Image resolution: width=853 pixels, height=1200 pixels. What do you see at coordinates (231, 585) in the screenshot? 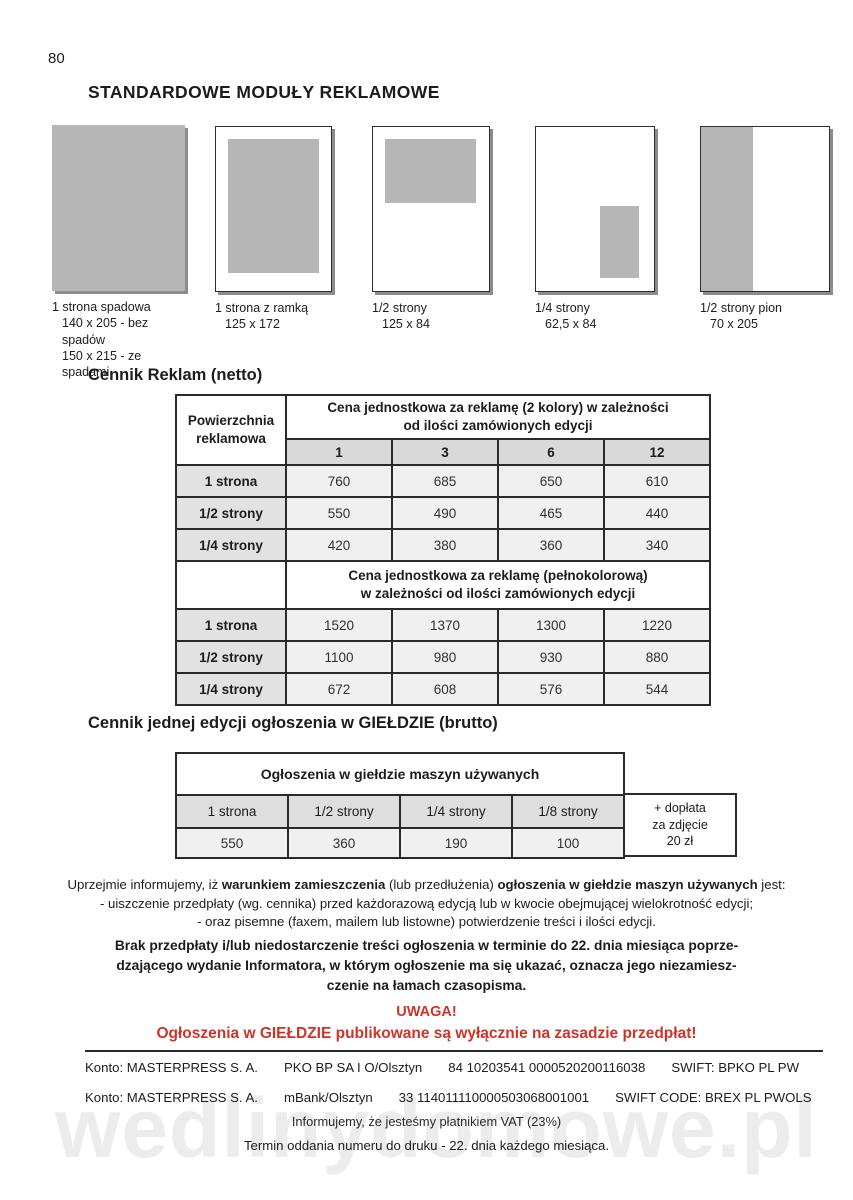
I see `empty-cell` at bounding box center [231, 585].